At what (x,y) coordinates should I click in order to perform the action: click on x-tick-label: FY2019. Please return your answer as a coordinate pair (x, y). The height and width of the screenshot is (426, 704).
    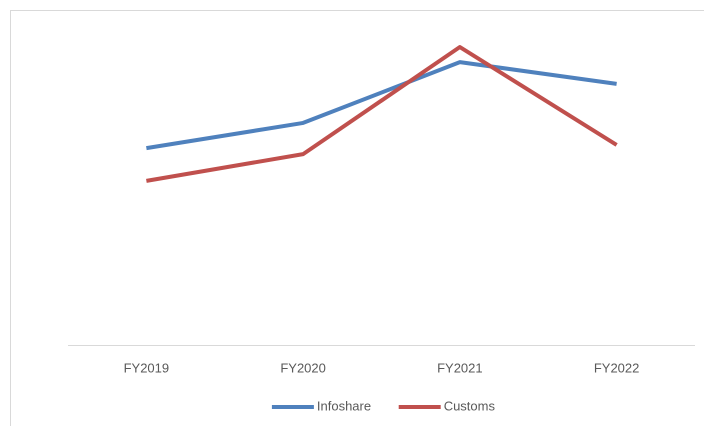
    Looking at the image, I should click on (147, 367).